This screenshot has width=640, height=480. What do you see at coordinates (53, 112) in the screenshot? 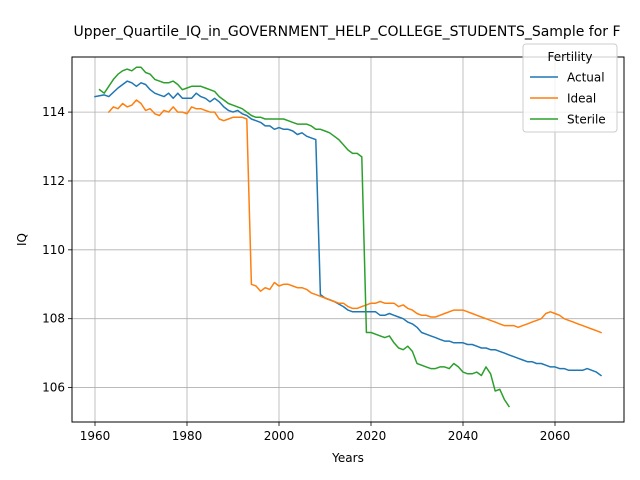
I see `y-tick-label: 114` at bounding box center [53, 112].